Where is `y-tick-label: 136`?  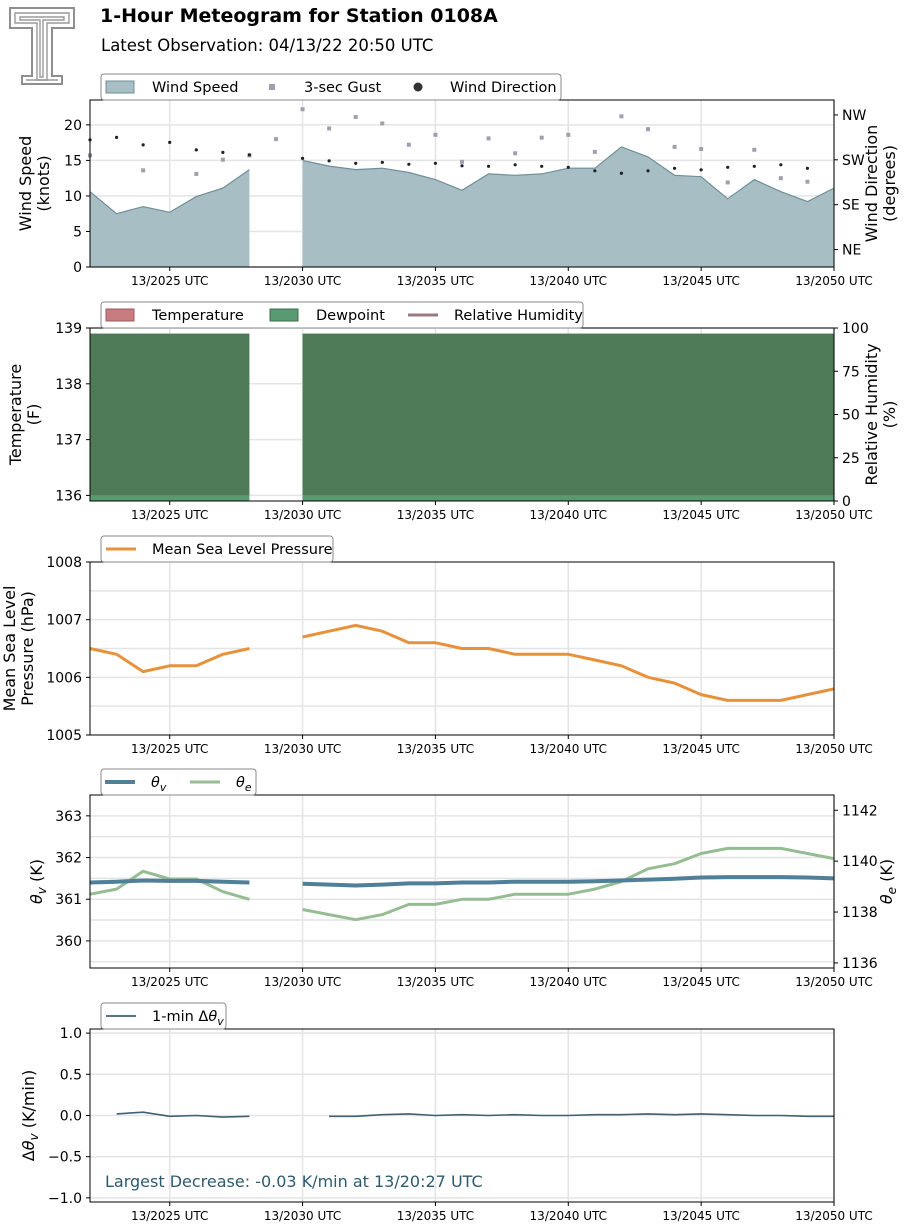
y-tick-label: 136 is located at coordinates (68, 496).